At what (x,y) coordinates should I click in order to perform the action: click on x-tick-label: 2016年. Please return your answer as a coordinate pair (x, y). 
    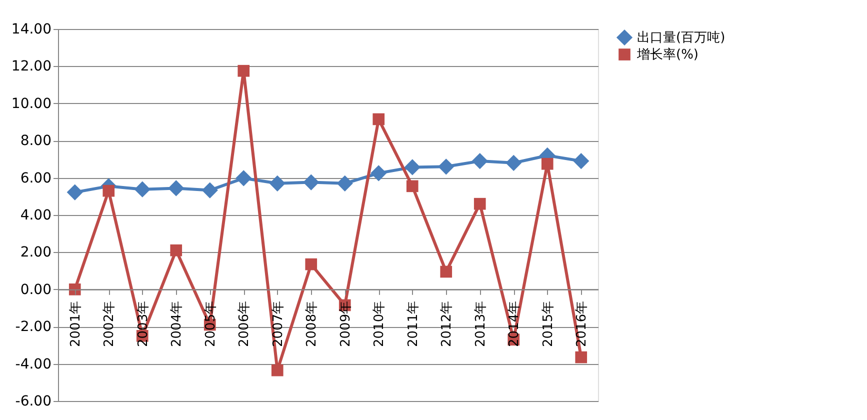
    Looking at the image, I should click on (582, 323).